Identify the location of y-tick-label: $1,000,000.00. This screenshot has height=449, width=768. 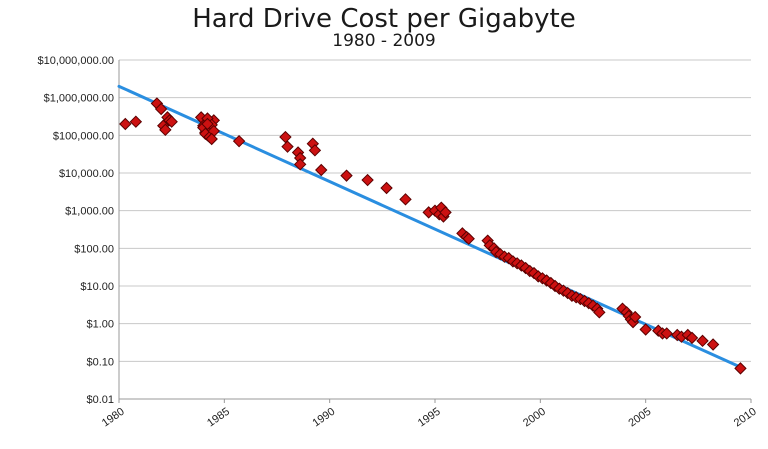
(79, 99).